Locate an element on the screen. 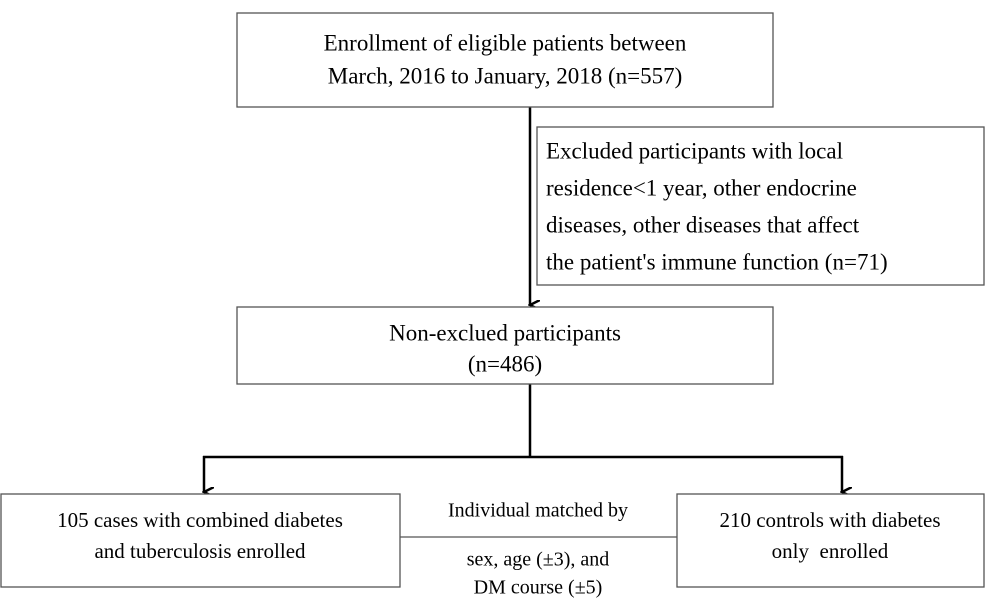 This screenshot has height=601, width=994. match-text: DM course (±5) is located at coordinates (538, 588).